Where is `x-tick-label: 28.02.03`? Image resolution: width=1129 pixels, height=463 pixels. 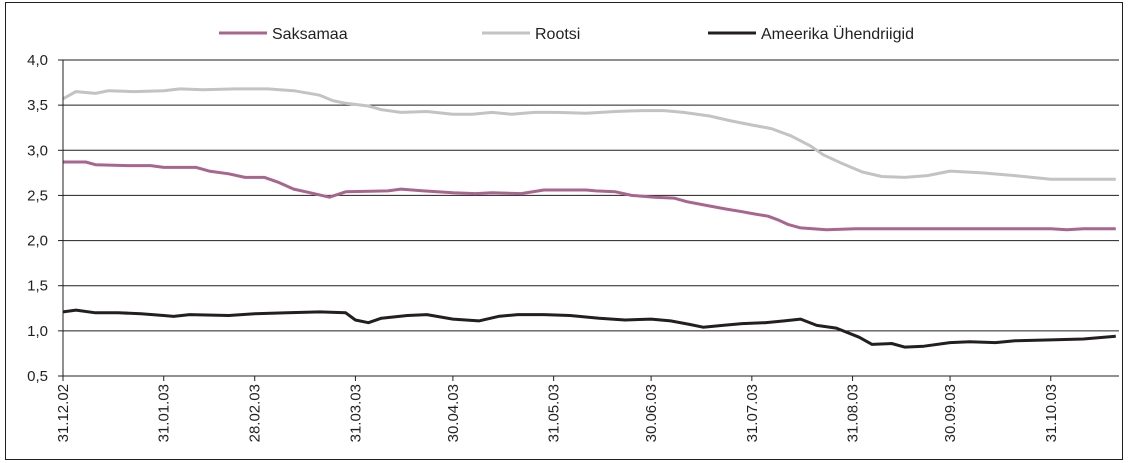 x-tick-label: 28.02.03 is located at coordinates (255, 413).